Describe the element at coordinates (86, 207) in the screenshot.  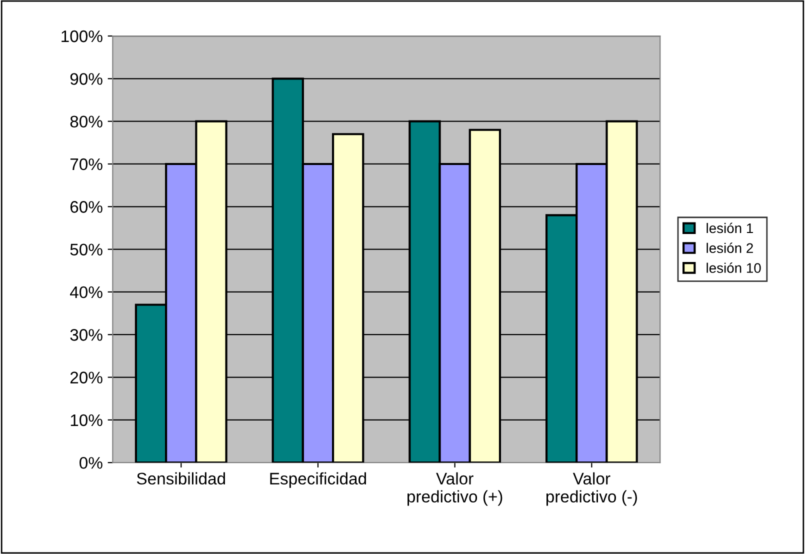
I see `y-tick-label: 60%` at that location.